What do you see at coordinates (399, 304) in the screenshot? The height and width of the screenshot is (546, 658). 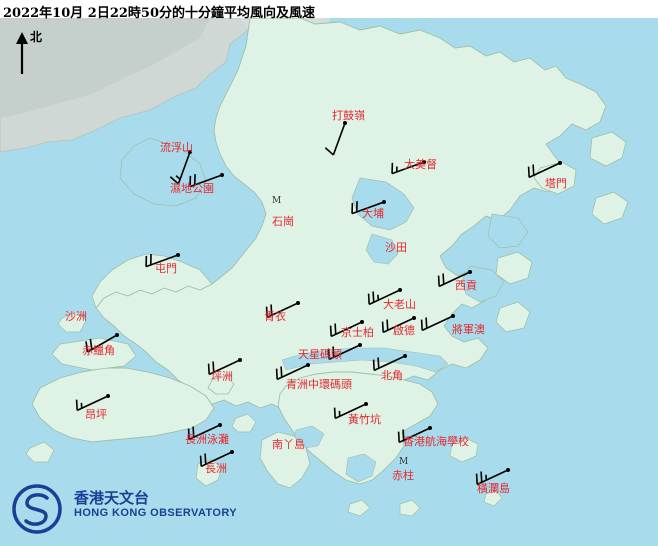 I see `station-label: 大老山` at bounding box center [399, 304].